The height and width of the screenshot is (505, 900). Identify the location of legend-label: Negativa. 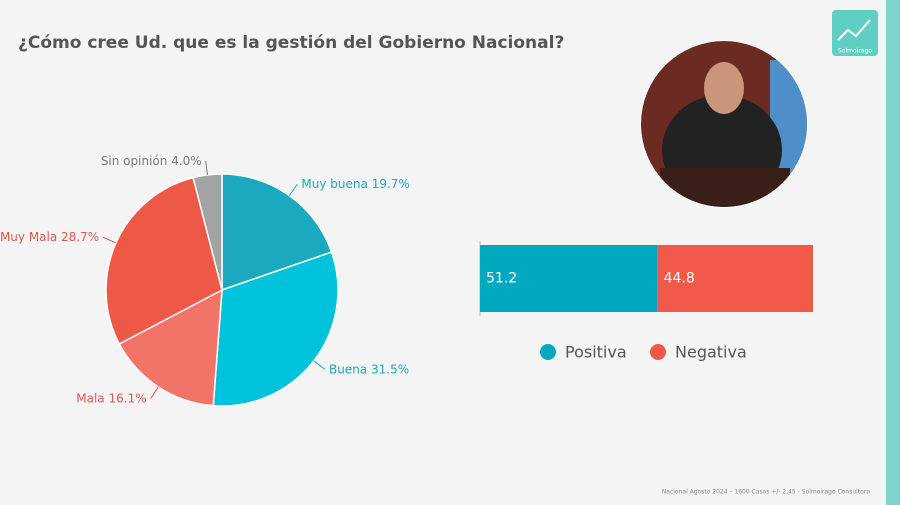
(711, 352).